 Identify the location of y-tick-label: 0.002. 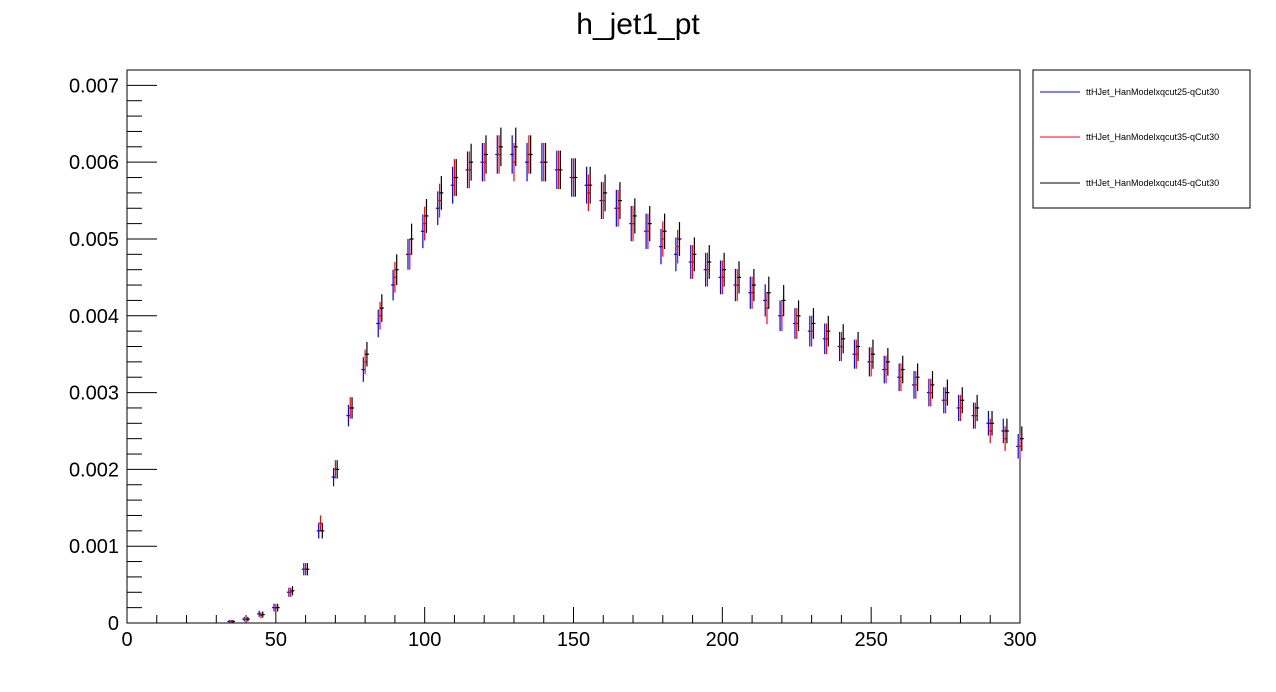
(94, 470).